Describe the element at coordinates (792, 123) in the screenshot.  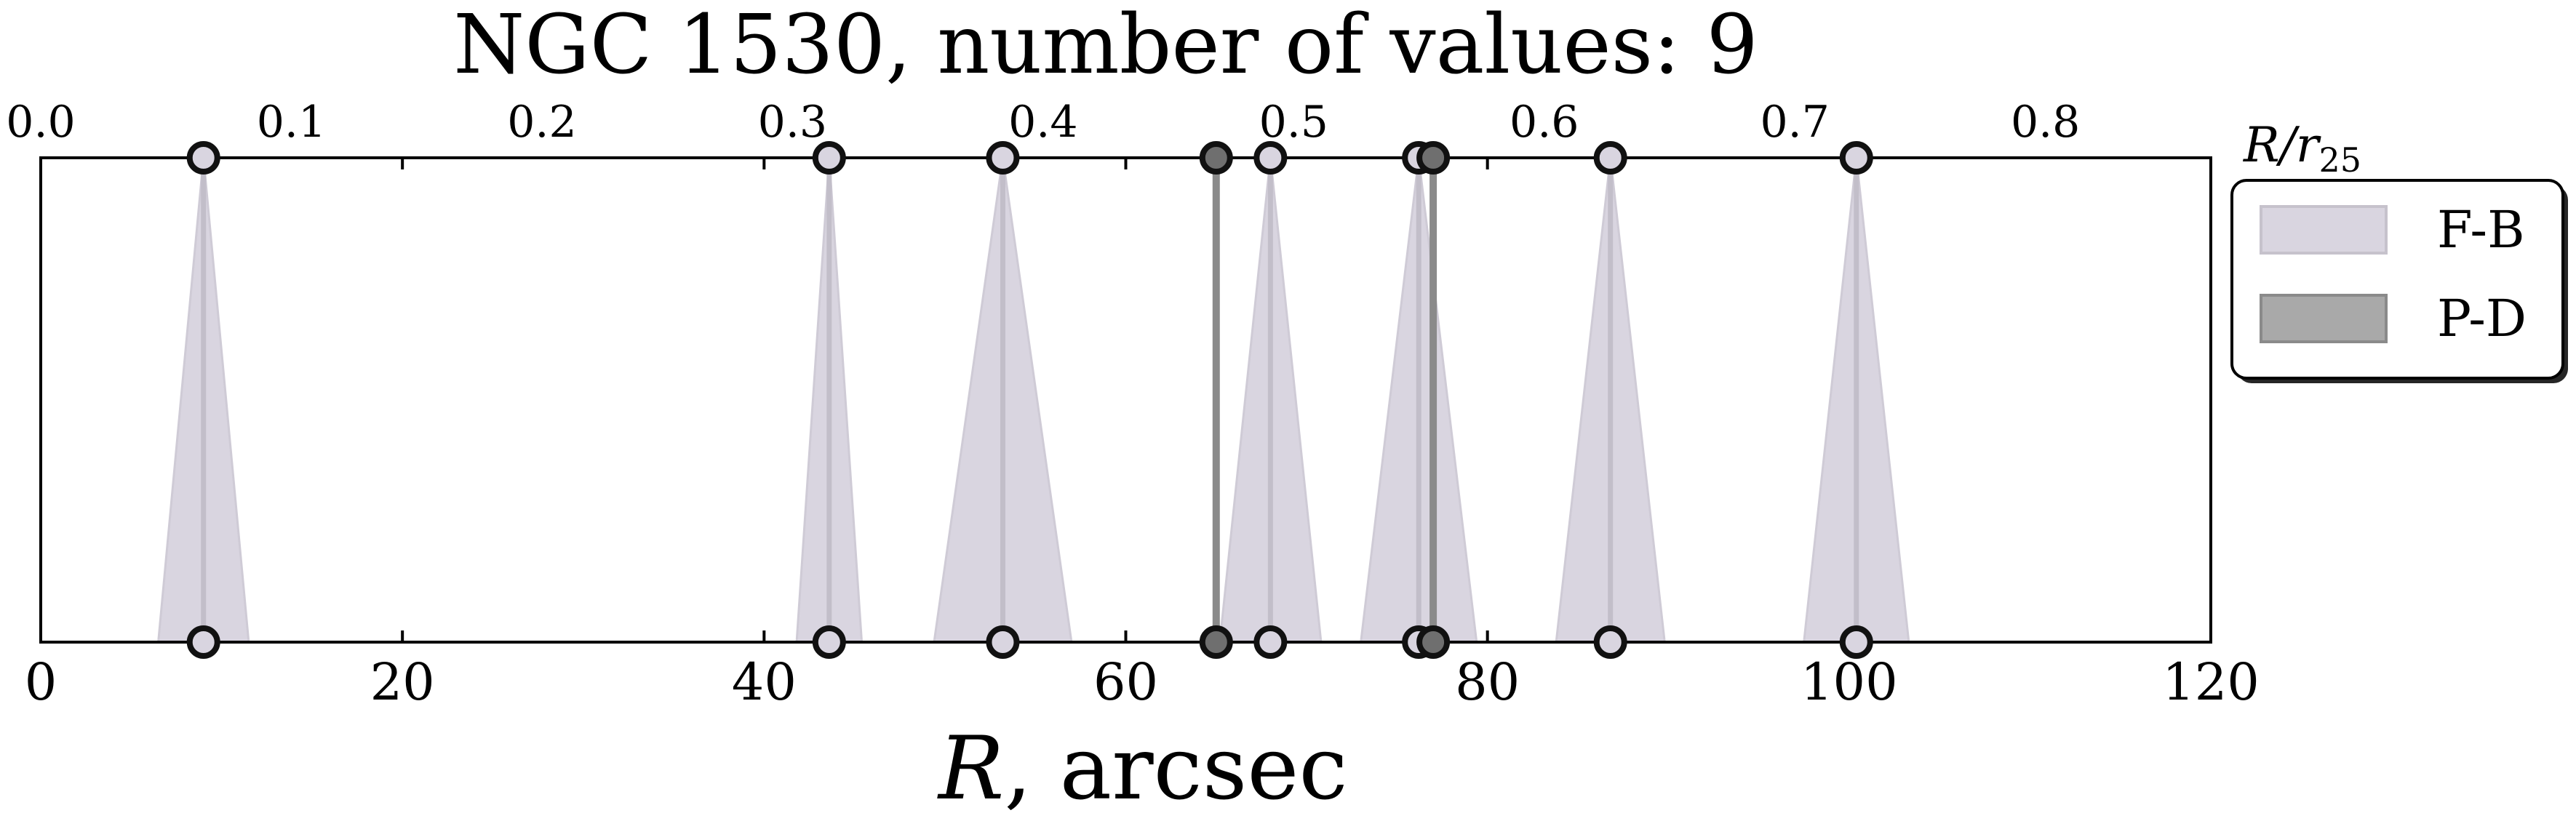
I see `top-tick-label: 0.3` at that location.